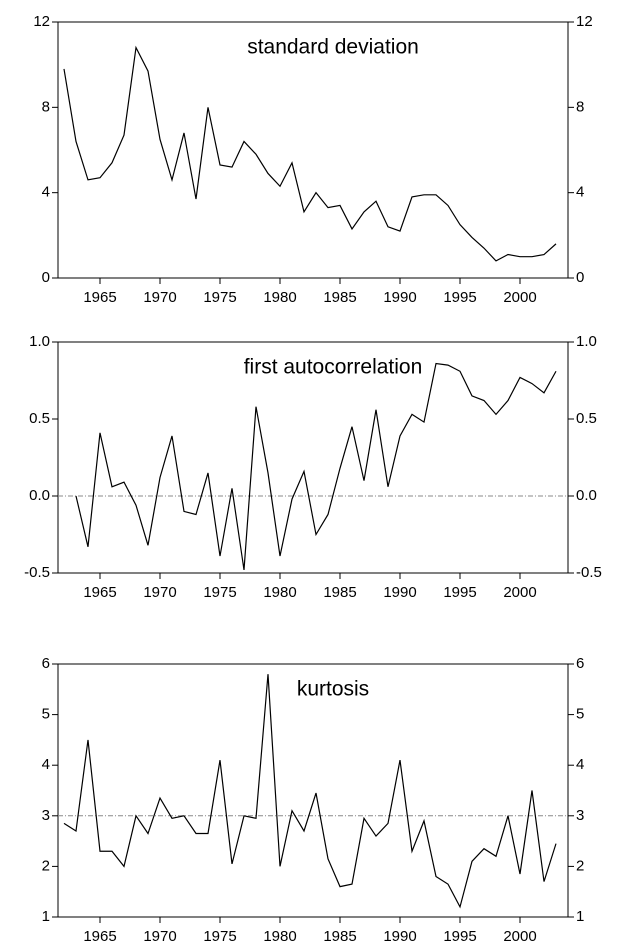  I want to click on y2-tick-label: 5, so click(580, 714).